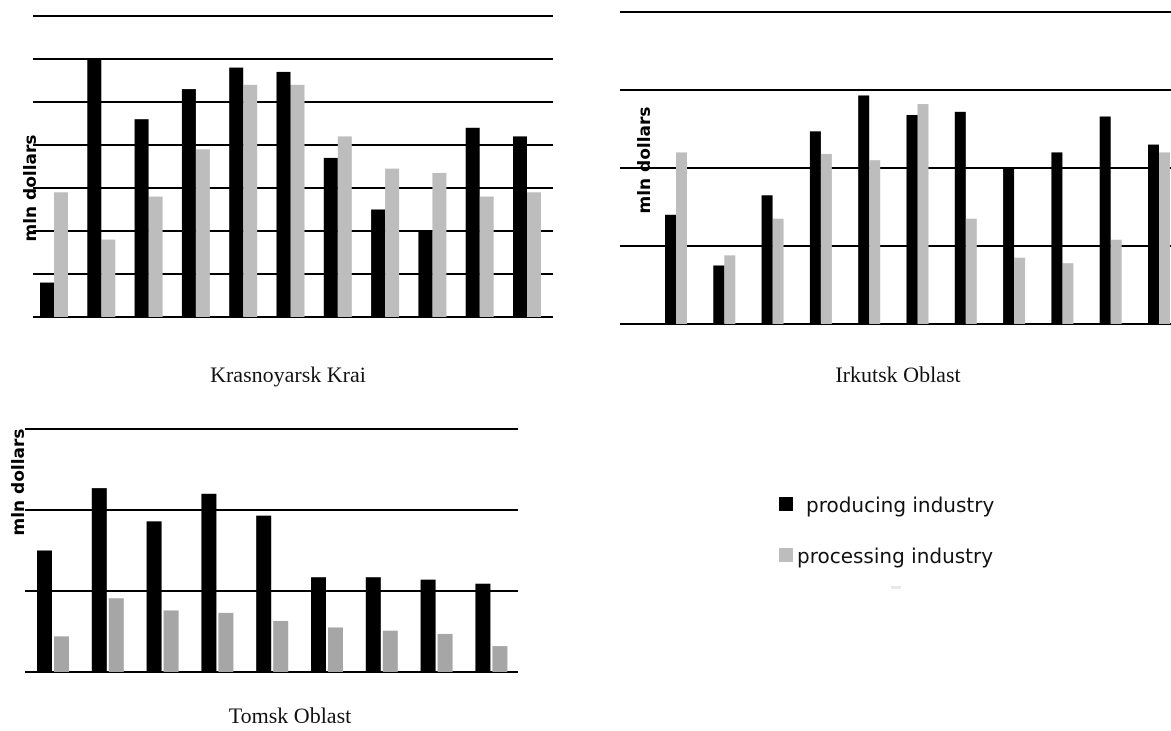 The height and width of the screenshot is (731, 1171). Describe the element at coordinates (900, 505) in the screenshot. I see `legend-label-producing: producing industry` at that location.